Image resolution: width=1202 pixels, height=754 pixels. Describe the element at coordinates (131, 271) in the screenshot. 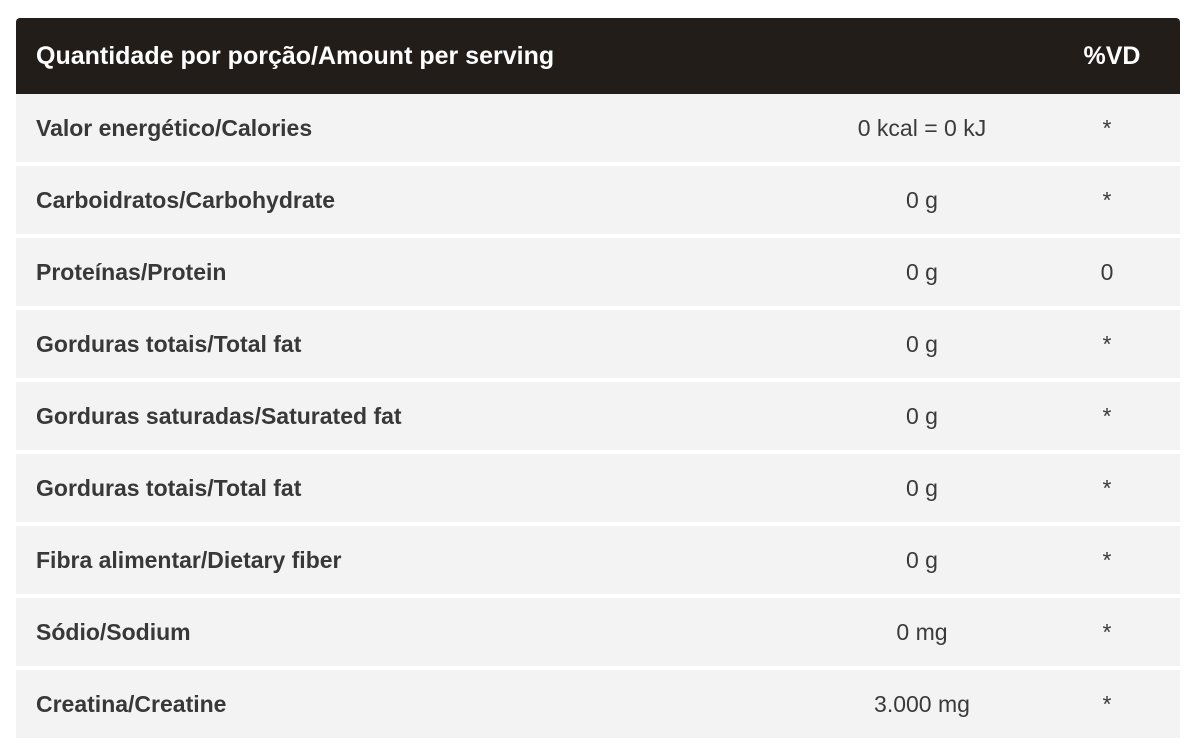

I see `row-label: Proteínas/Protein` at that location.